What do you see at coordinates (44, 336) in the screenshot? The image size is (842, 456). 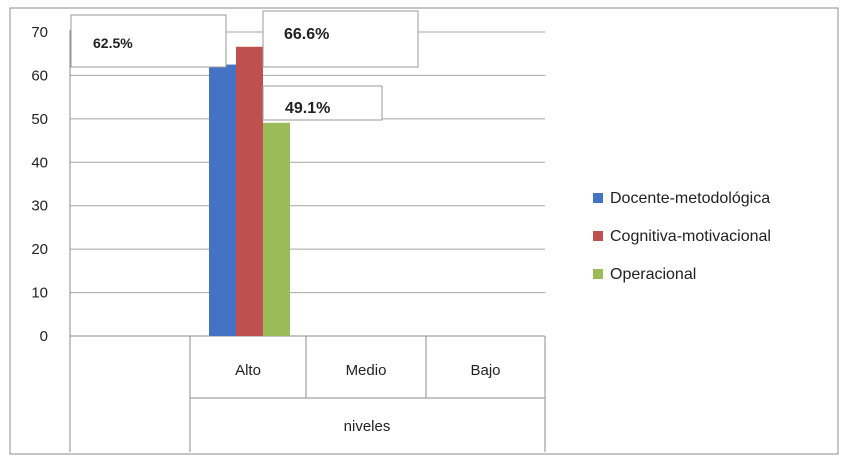 I see `y-tick-label: 0` at bounding box center [44, 336].